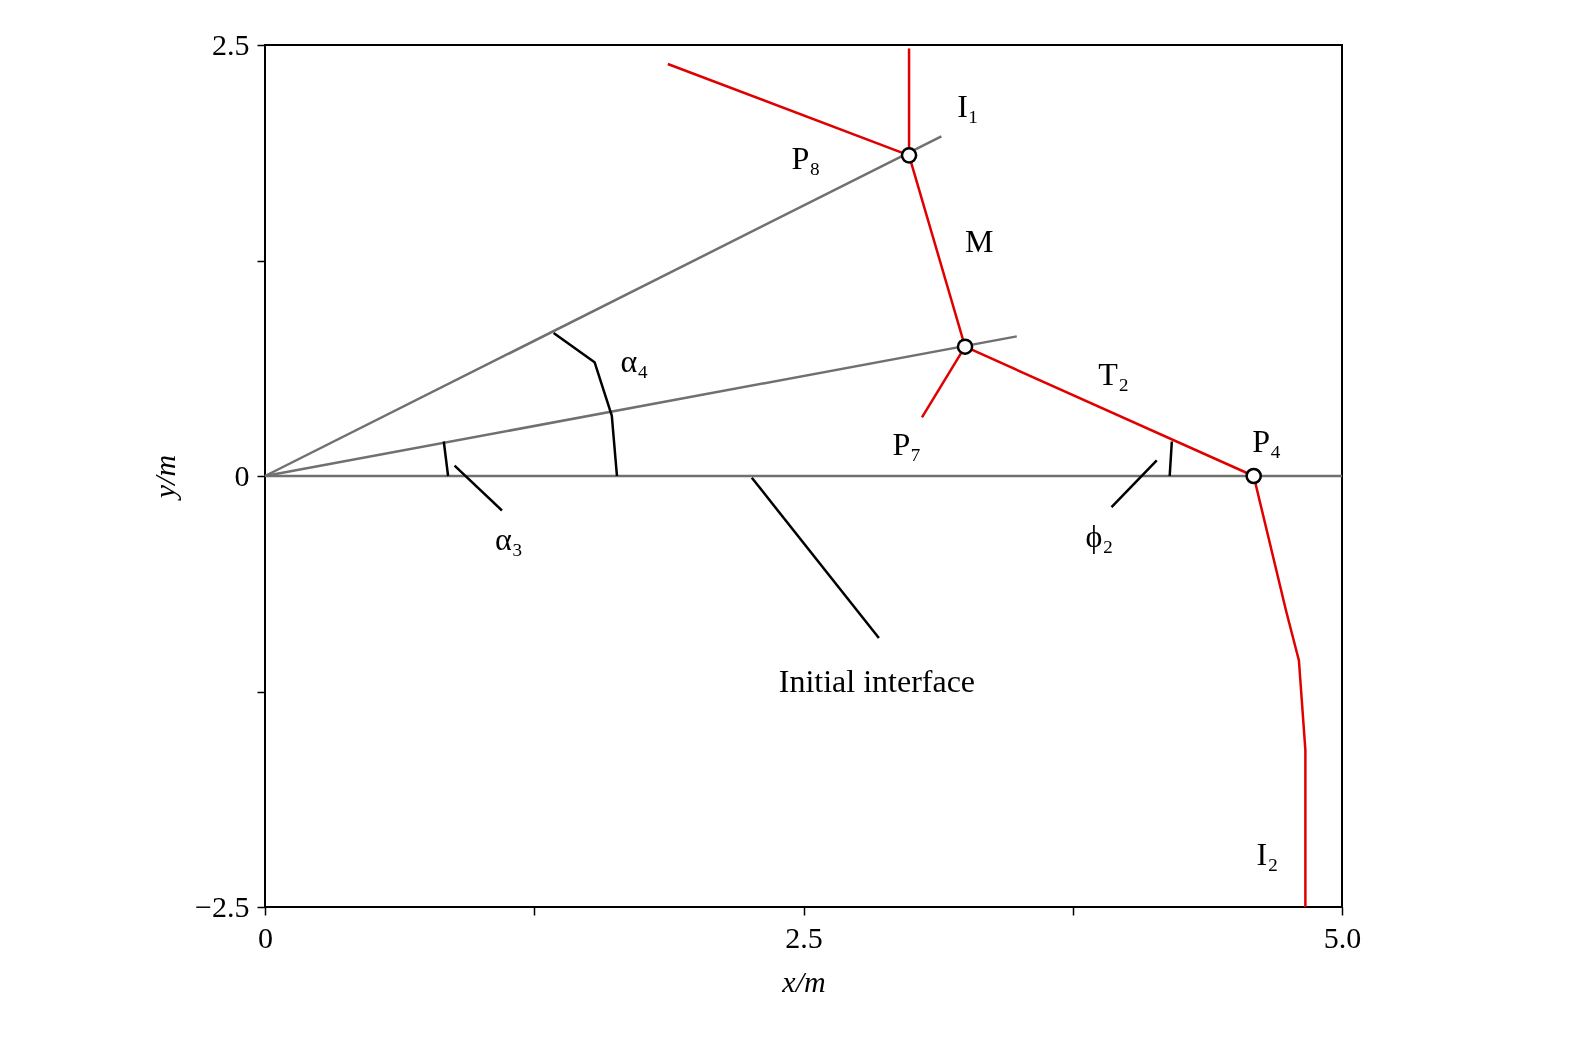  What do you see at coordinates (242, 475) in the screenshot?
I see `y-tick-label: 0` at bounding box center [242, 475].